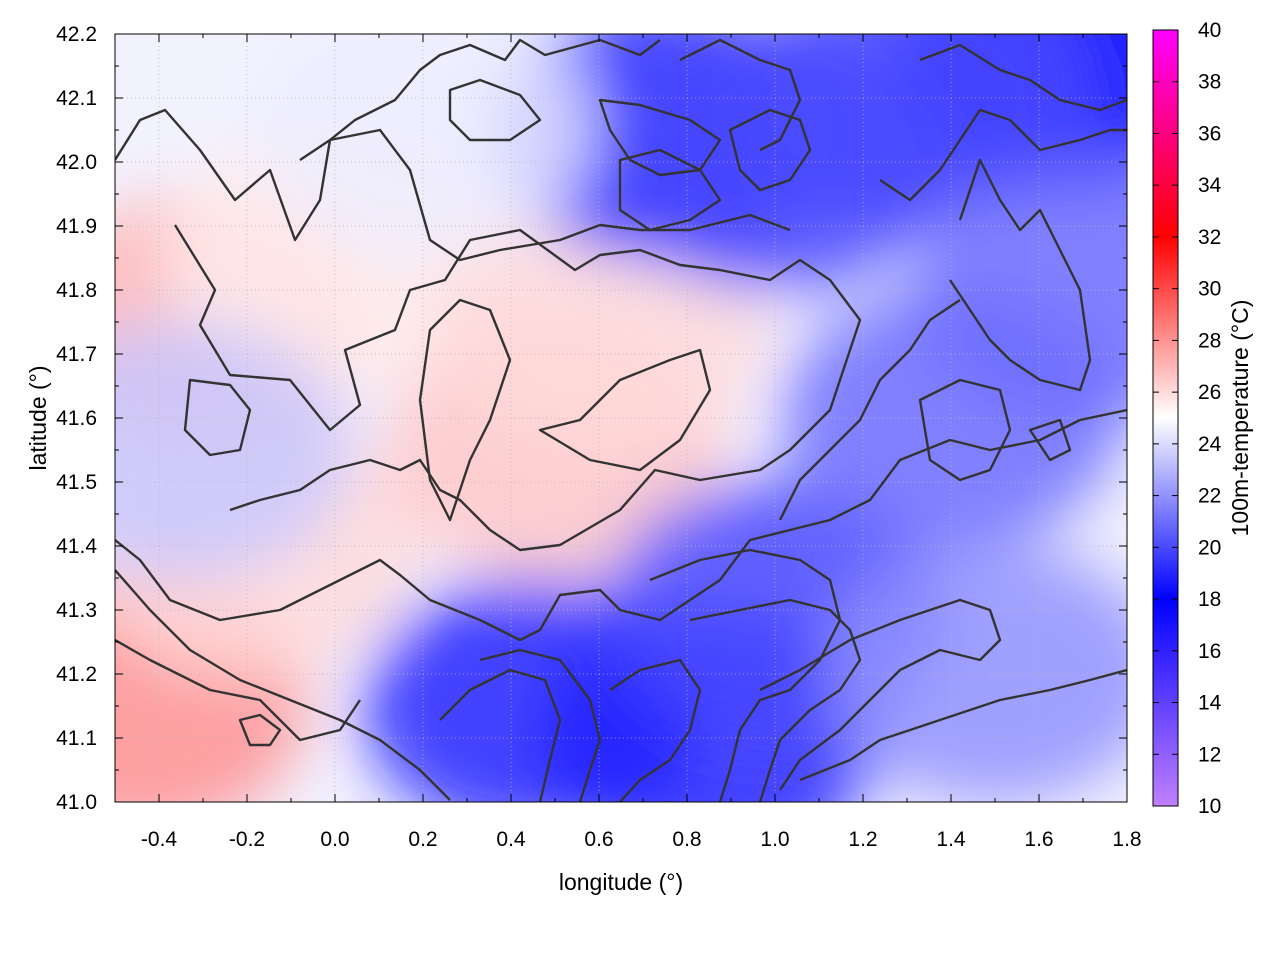 The height and width of the screenshot is (960, 1280). Describe the element at coordinates (774, 839) in the screenshot. I see `x-tick-label: 1.0` at that location.